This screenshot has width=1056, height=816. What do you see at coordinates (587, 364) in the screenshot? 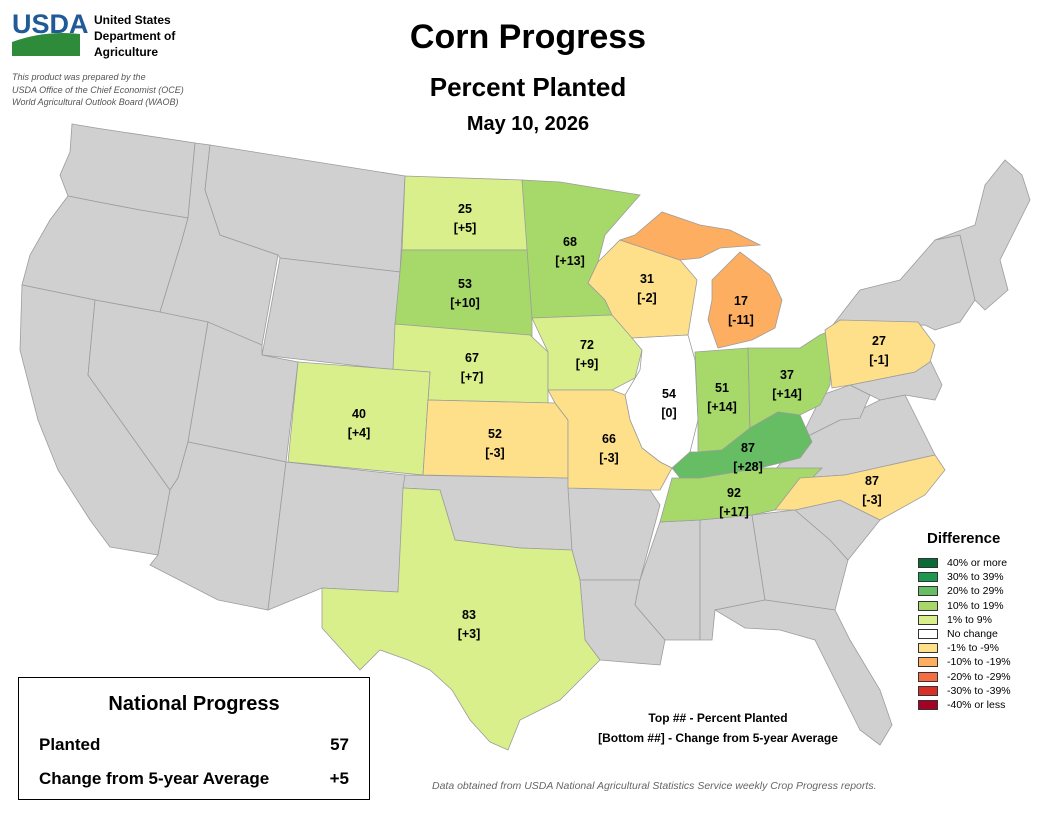
I see `state-change-value-ia: [+9]` at bounding box center [587, 364].